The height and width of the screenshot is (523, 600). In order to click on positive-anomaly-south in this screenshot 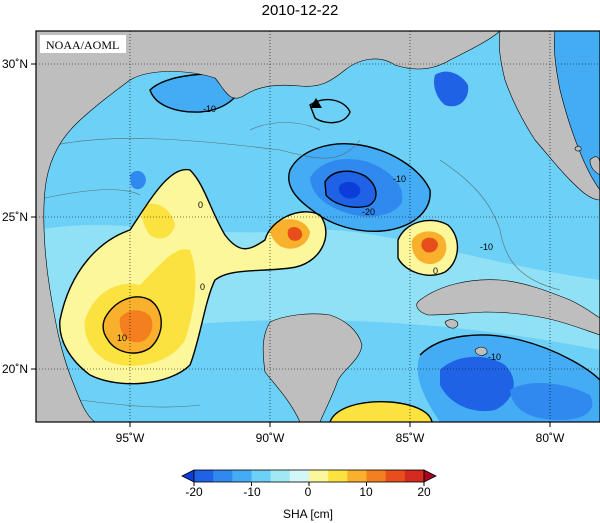, I will do `click(381, 411)`.